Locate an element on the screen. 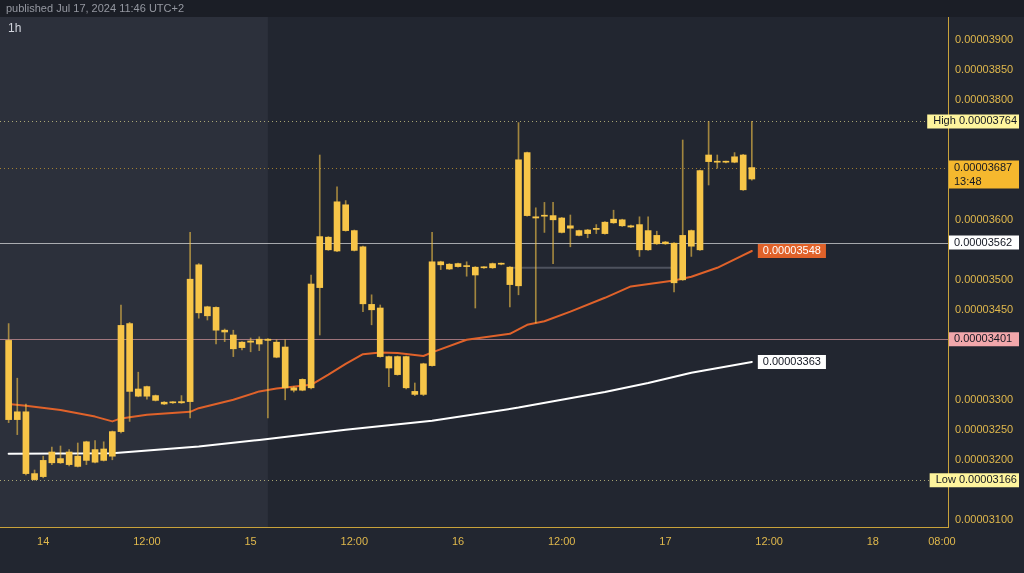  y-tick-label: 0.00003900 is located at coordinates (984, 38).